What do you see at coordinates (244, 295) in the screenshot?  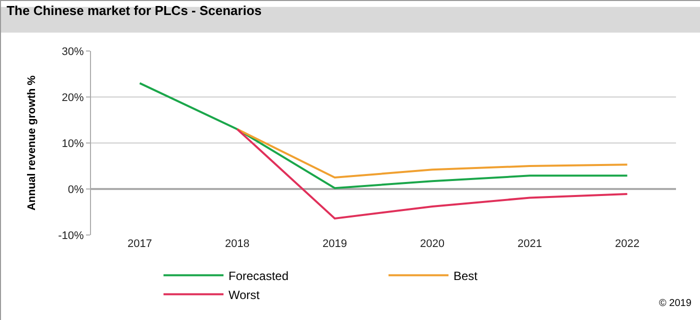 I see `legend-label: Worst` at bounding box center [244, 295].